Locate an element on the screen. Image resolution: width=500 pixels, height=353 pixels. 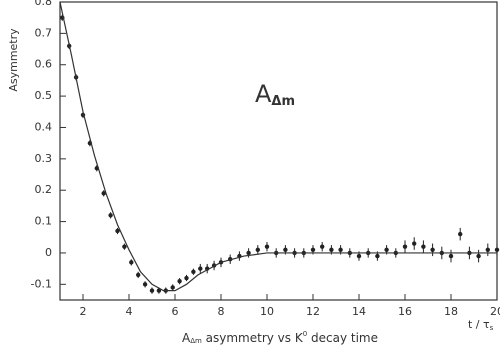
y-tick-label: 0.1 is located at coordinates (44, 221).